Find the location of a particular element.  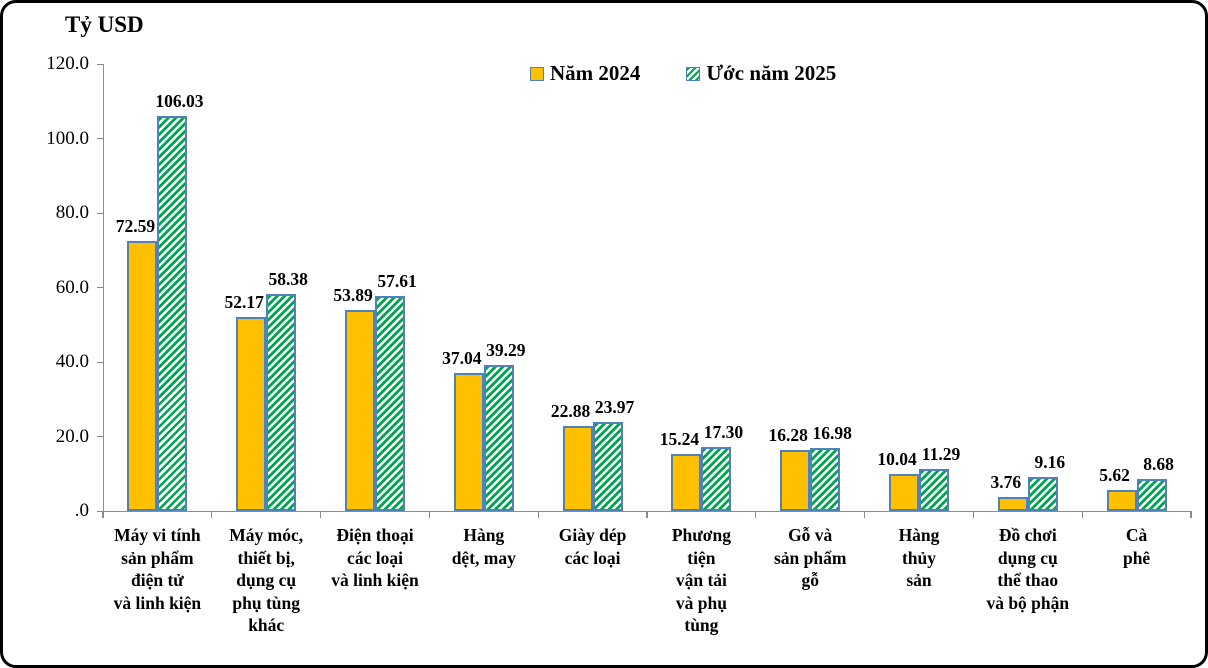

value-label-2024-cat2: 53.89 is located at coordinates (353, 295).